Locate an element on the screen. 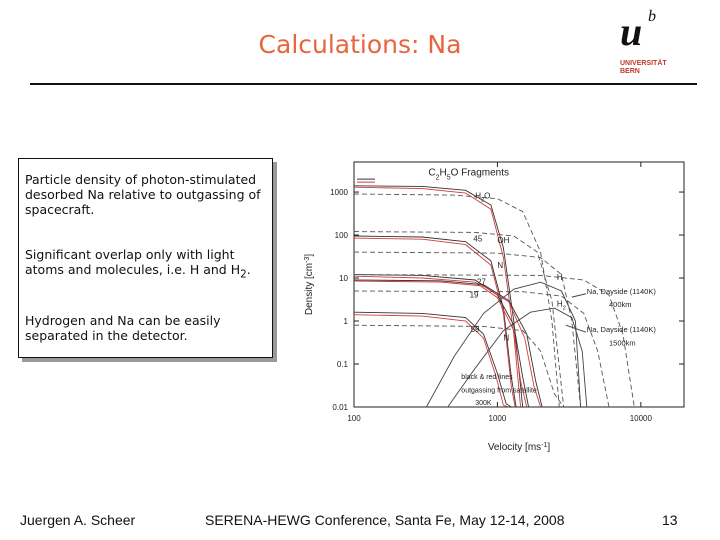 The image size is (720, 540). label-n: N is located at coordinates (500, 265).